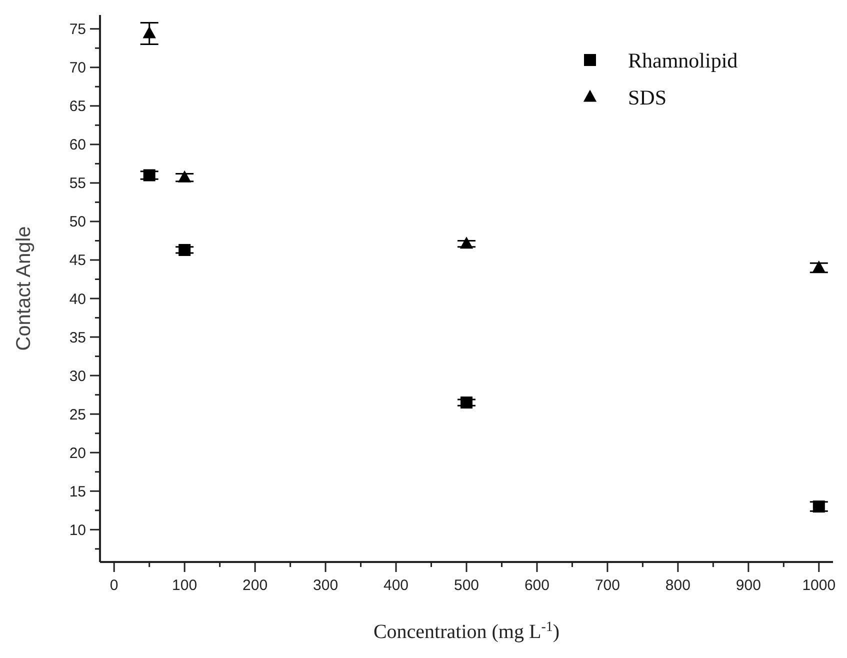  Describe the element at coordinates (24, 288) in the screenshot. I see `y-axis-title: Contact Angle` at that location.